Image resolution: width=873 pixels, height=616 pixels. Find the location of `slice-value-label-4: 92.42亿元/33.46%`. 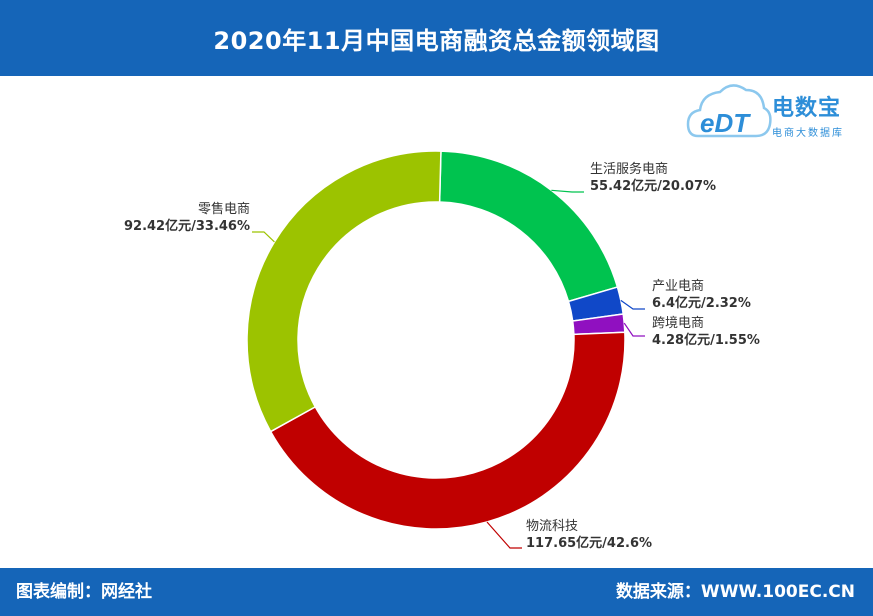

slice-value-label-4: 92.42亿元/33.46% is located at coordinates (187, 226).